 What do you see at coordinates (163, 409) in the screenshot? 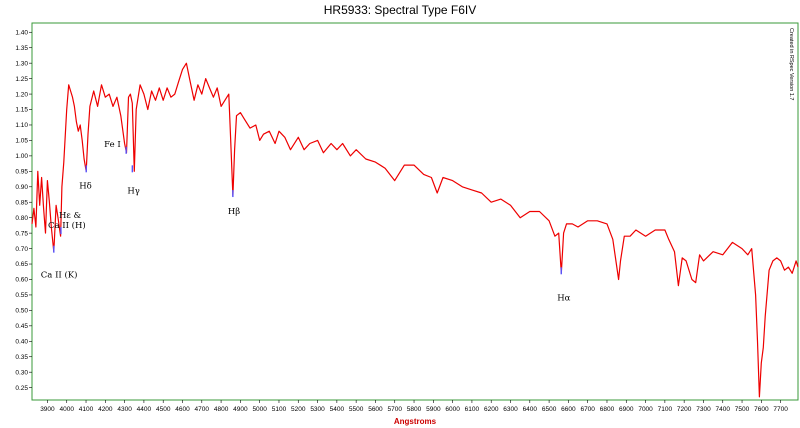
I see `x-tick-label: 4500` at bounding box center [163, 409].